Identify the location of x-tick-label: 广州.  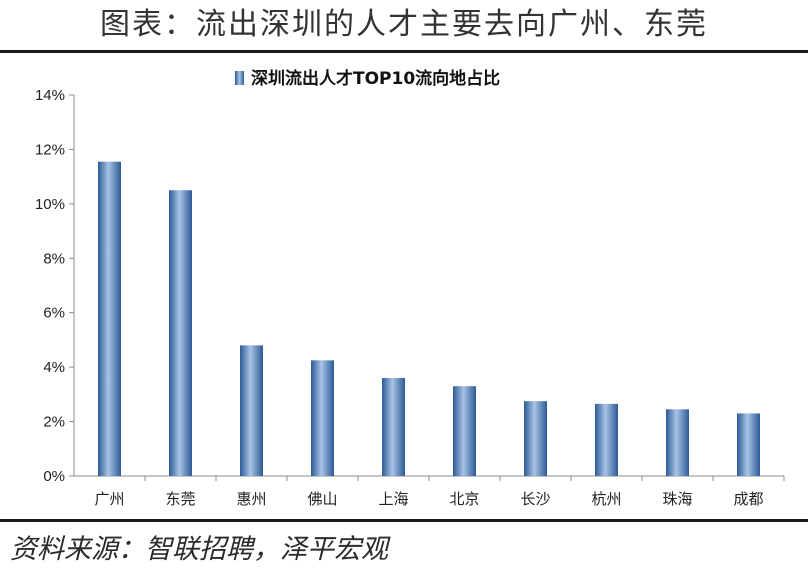
(109, 499).